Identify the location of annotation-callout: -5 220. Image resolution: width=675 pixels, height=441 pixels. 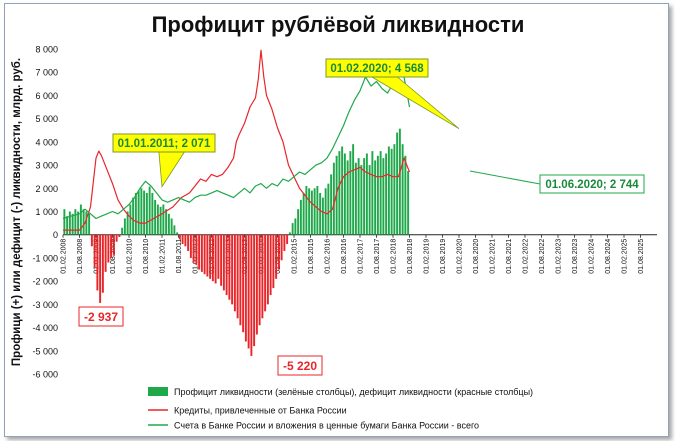
(300, 365).